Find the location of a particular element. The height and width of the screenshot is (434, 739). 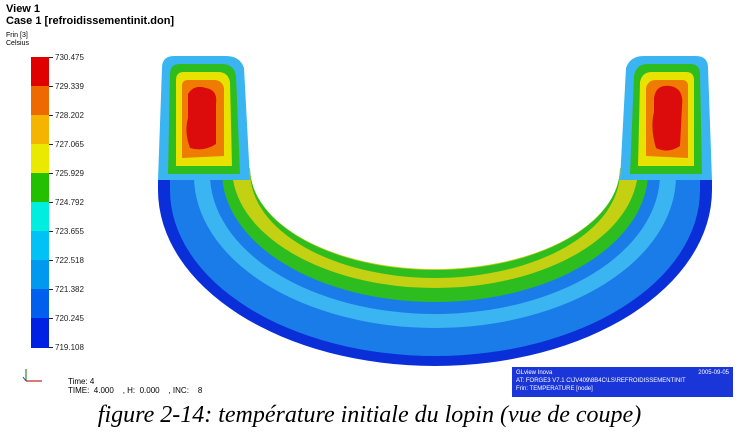

right-end-block is located at coordinates (666, 118).